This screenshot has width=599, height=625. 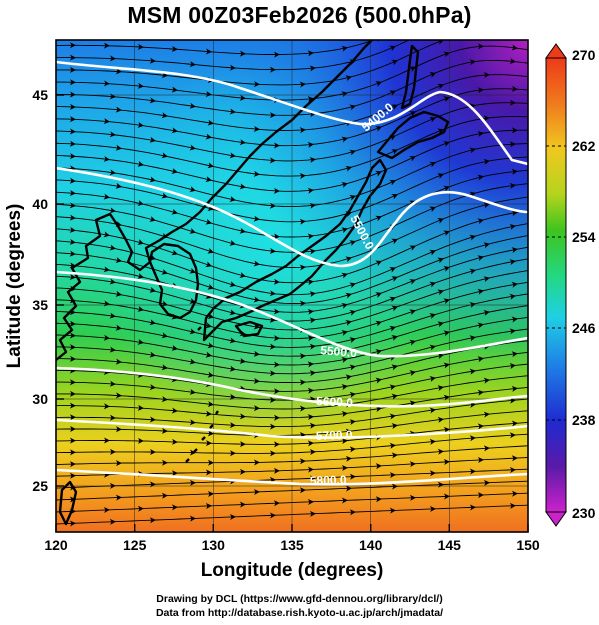 I want to click on colorbar-tick-238: 238, so click(x=584, y=420).